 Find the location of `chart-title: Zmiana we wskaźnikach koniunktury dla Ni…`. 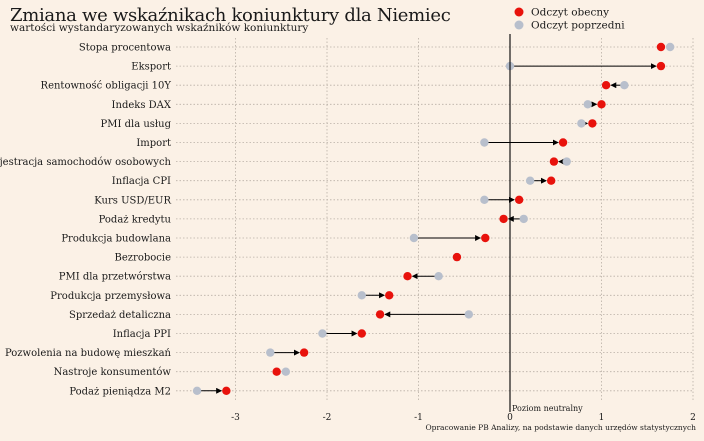

chart-title: Zmiana we wskaźnikach koniunktury dla Ni… is located at coordinates (230, 15).